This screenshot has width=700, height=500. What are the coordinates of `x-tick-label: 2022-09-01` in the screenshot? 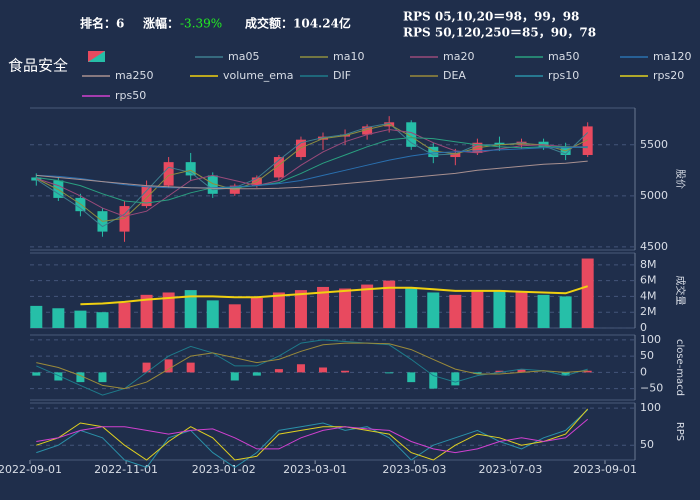 It's located at (31, 469).